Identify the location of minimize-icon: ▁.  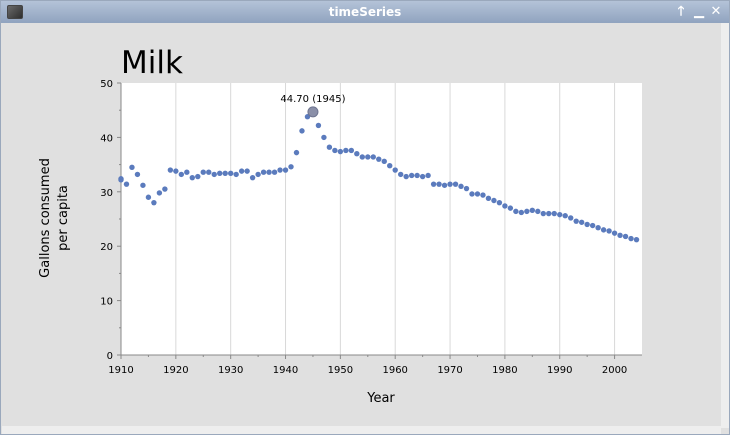
(699, 11).